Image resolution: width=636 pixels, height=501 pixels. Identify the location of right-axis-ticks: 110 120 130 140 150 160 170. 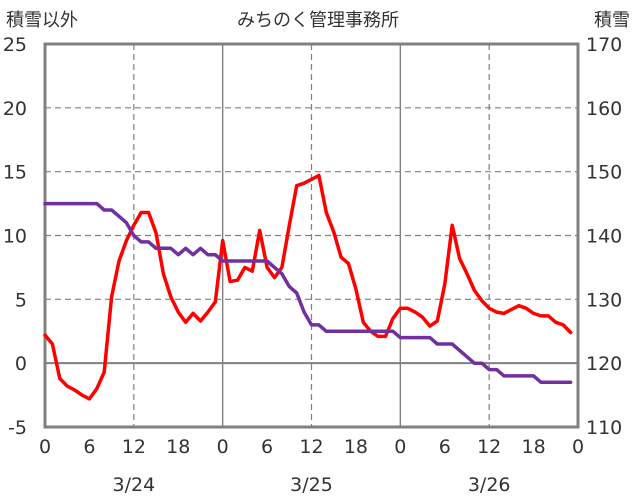
(604, 236).